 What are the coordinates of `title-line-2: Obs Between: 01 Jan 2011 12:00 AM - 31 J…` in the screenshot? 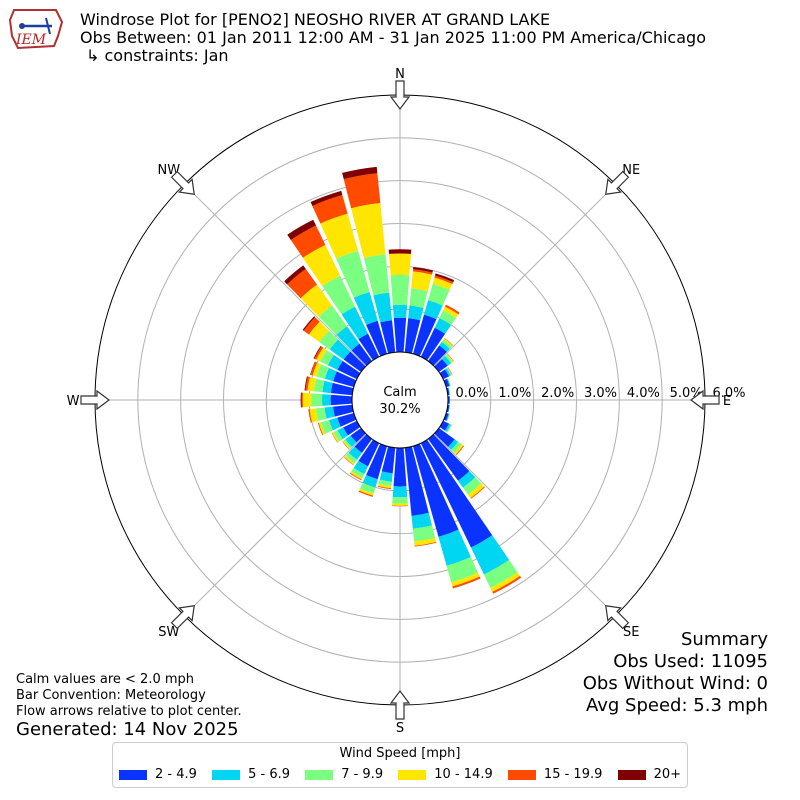 It's located at (393, 37).